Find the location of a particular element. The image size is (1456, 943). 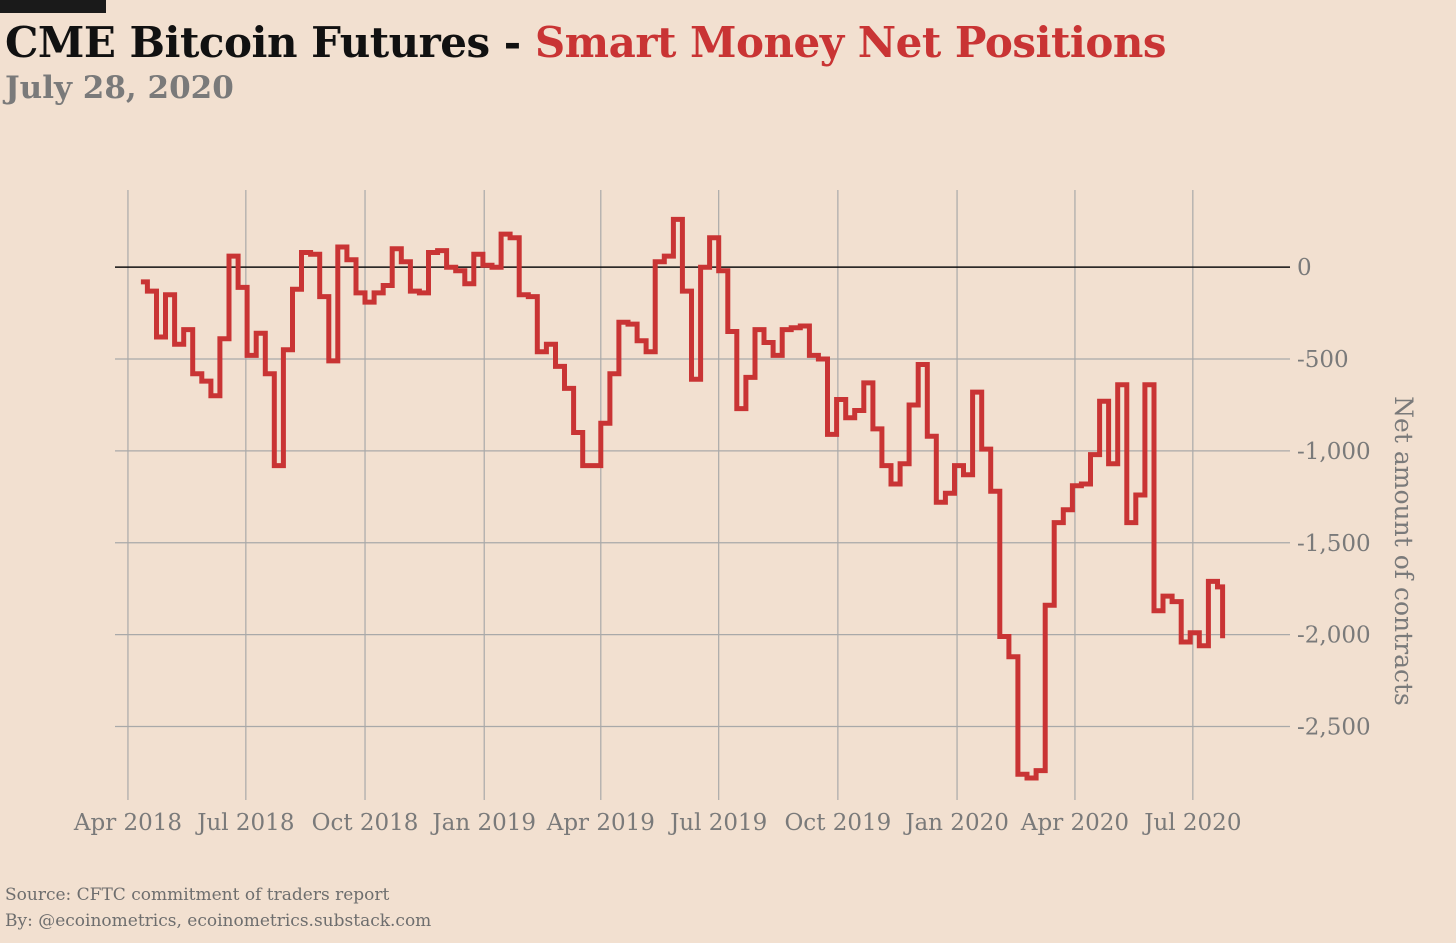

y-tick-label: -1,500 is located at coordinates (1334, 544).